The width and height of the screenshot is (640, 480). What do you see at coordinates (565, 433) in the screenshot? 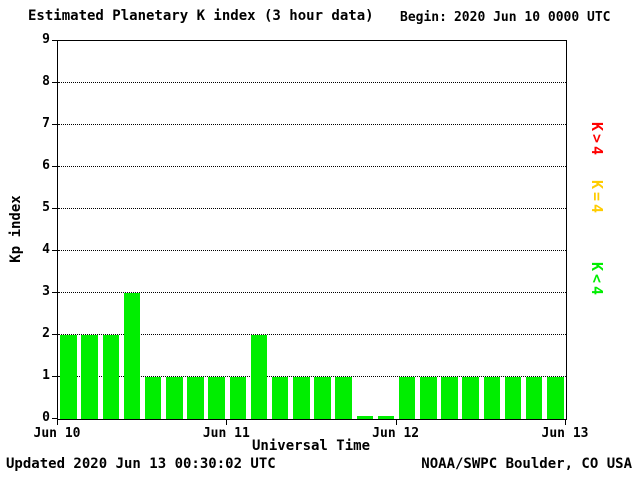
I see `x-tick-label-jun-13: Jun 13` at bounding box center [565, 433].